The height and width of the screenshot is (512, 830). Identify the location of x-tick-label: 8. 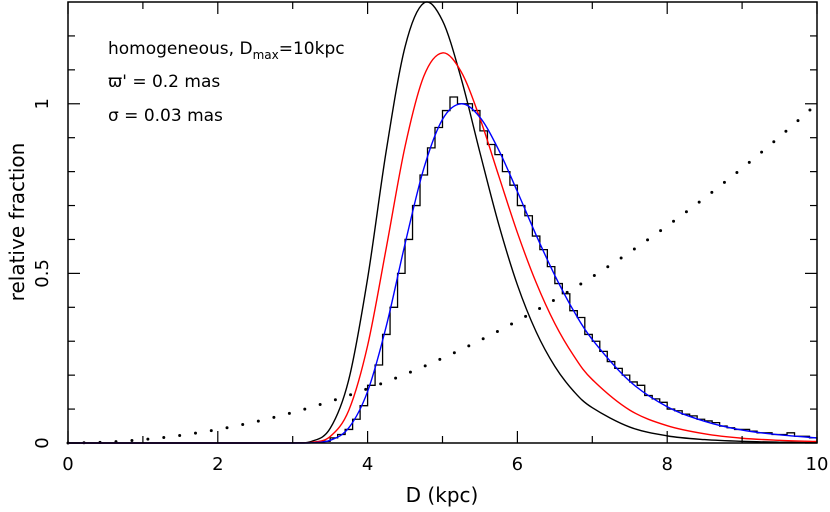
(666, 464).